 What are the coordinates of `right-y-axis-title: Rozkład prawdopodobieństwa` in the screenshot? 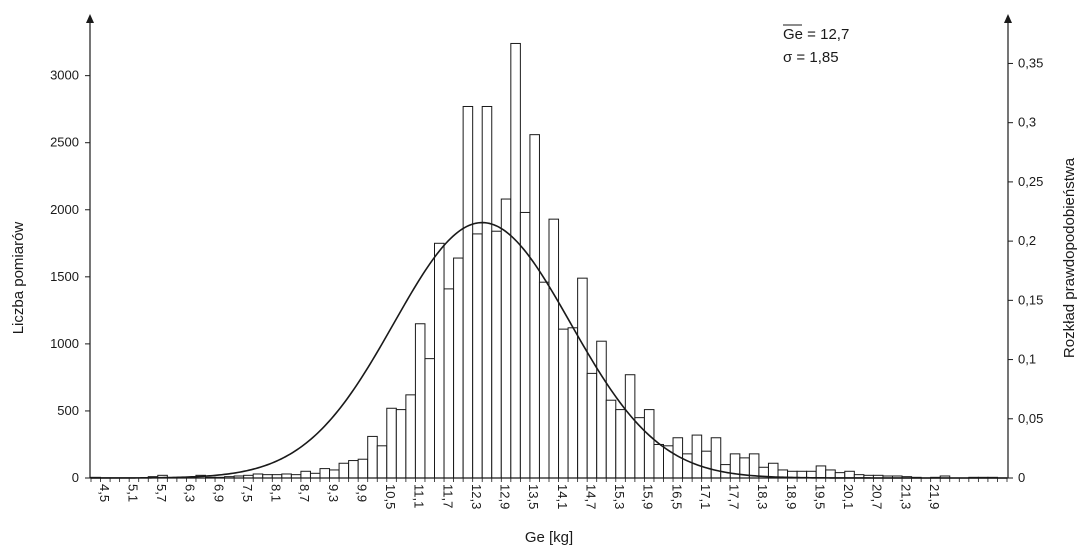 It's located at (1069, 257).